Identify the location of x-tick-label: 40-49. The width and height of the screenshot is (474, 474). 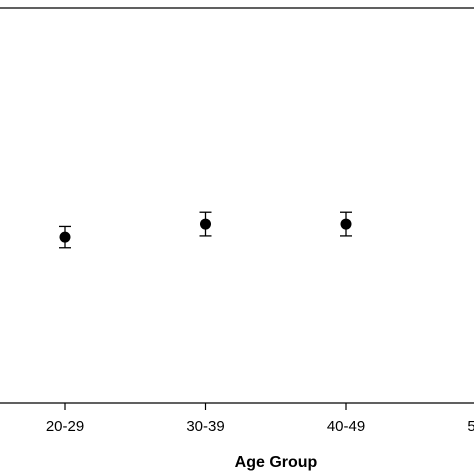
(346, 426).